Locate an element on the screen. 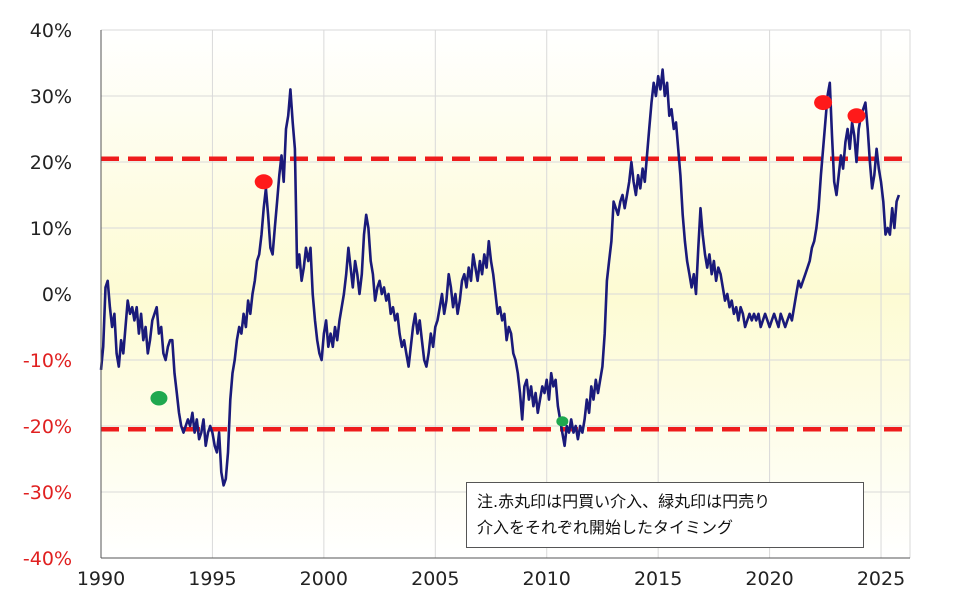 The image size is (955, 614). x-tick-label: 2005 is located at coordinates (435, 579).